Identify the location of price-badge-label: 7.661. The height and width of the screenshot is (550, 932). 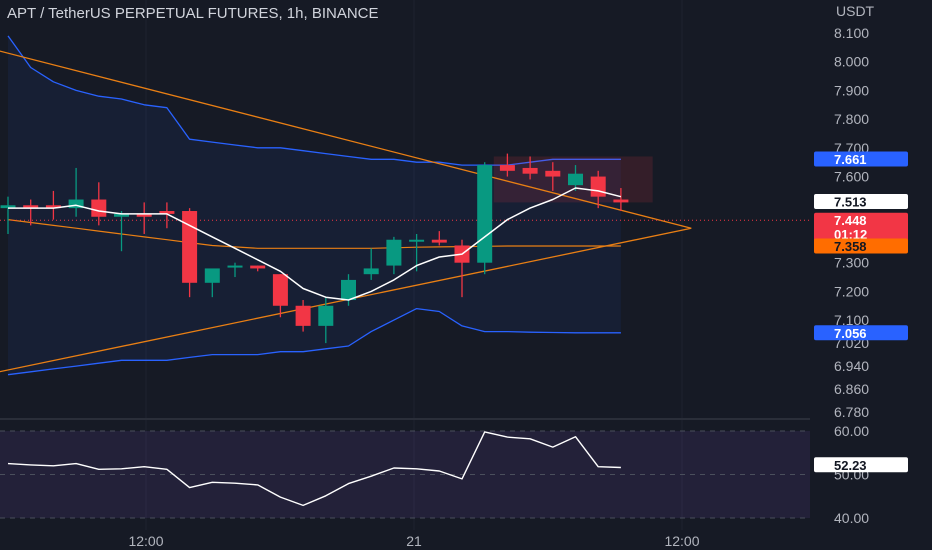
(850, 159).